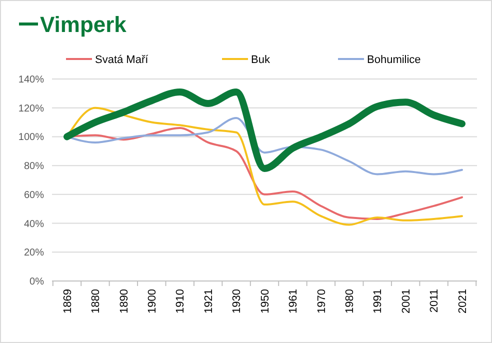 This screenshot has height=343, width=492. What do you see at coordinates (84, 24) in the screenshot?
I see `legend-label: Vimperk` at bounding box center [84, 24].